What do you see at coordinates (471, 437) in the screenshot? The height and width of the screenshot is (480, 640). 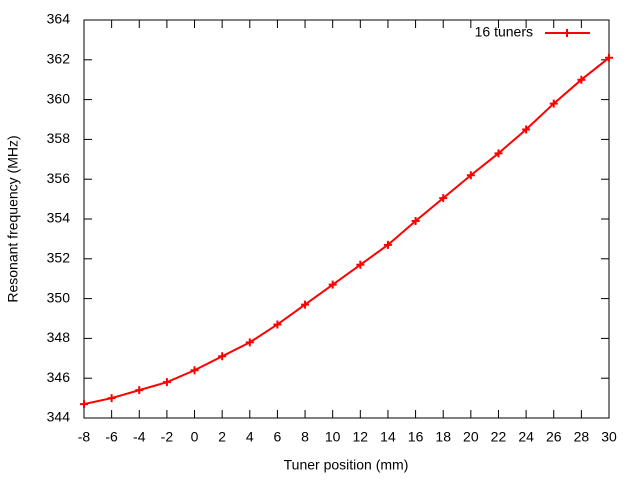 I see `x-tick-label: 20` at bounding box center [471, 437].